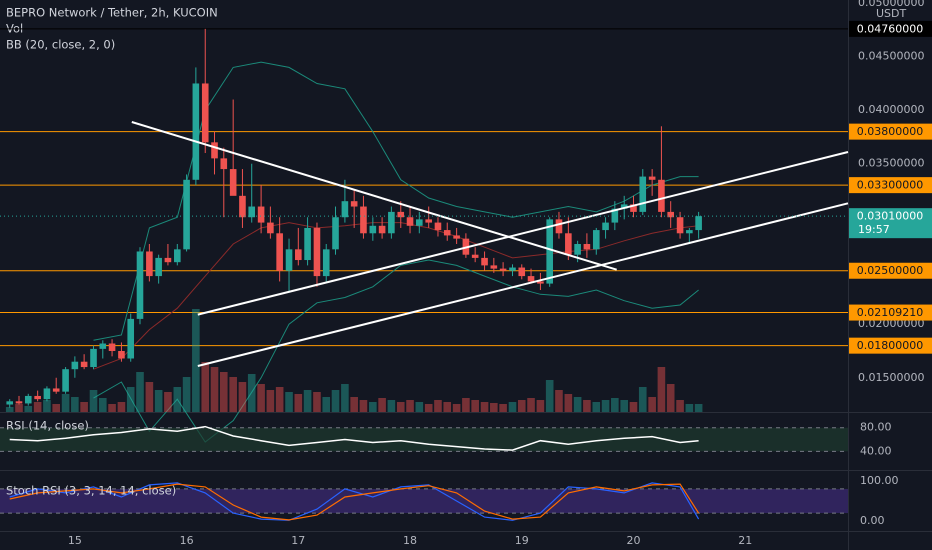 This screenshot has height=550, width=932. I want to click on stoch-tick-label: 0.00, so click(872, 520).